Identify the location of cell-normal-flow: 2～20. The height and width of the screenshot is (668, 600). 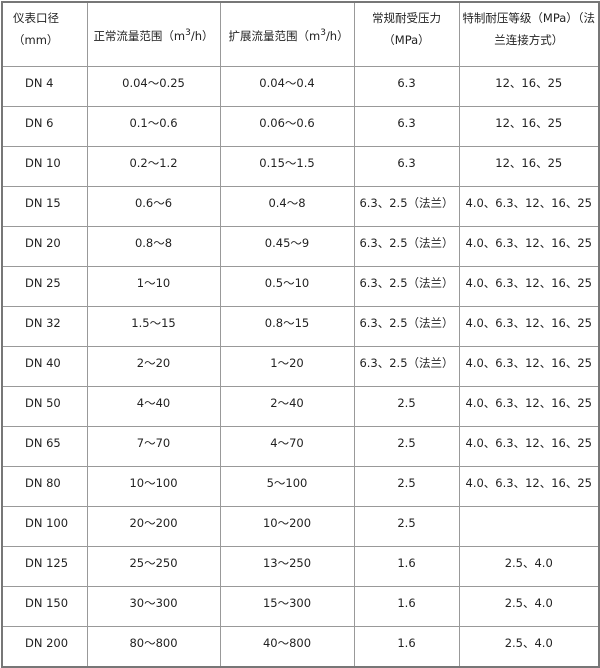
(153, 366).